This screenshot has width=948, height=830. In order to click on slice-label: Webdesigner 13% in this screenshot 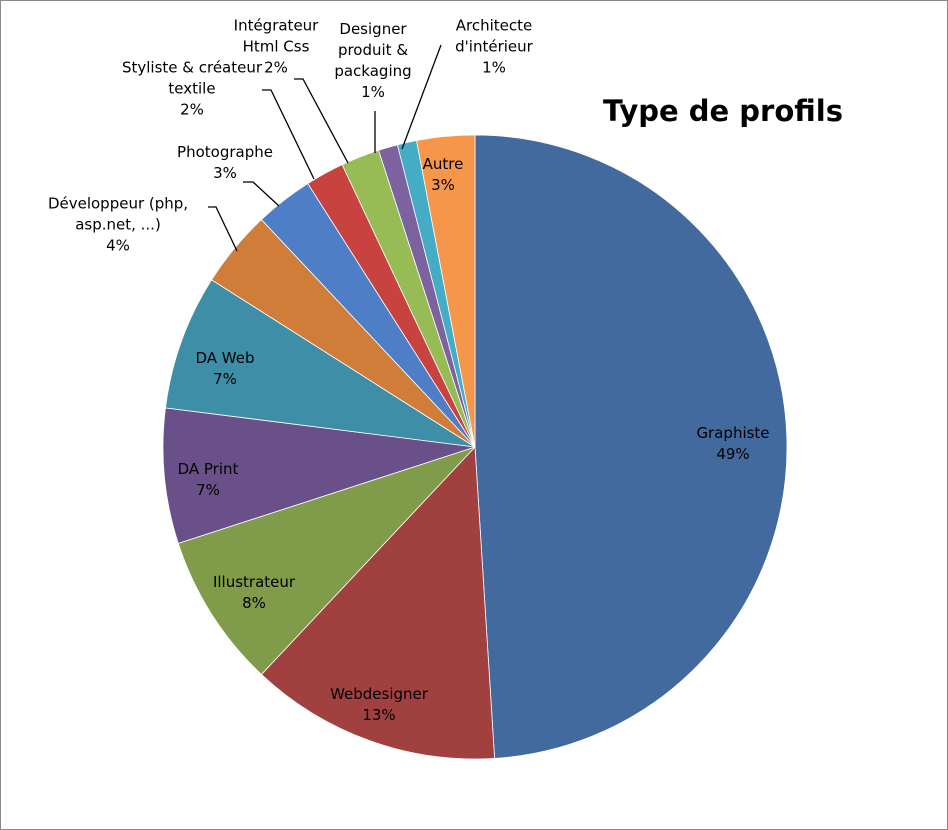, I will do `click(379, 705)`.